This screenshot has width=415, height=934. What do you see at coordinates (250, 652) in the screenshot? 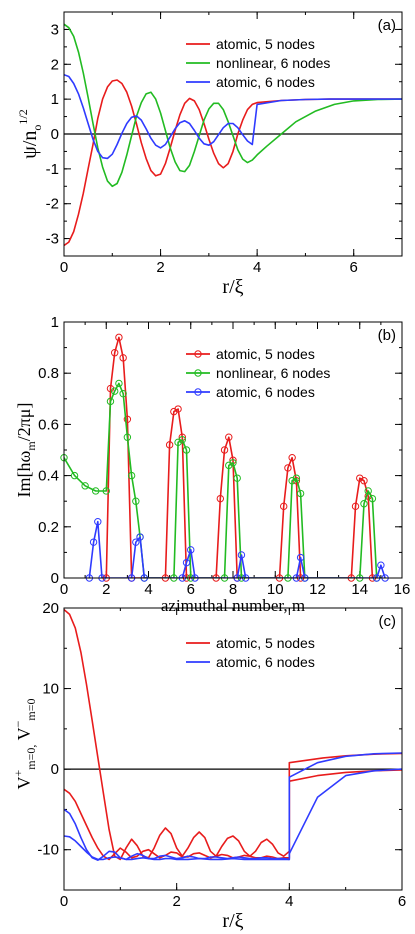
I see `legend: atomic, 5 nodes atomic, 6 nodes` at bounding box center [250, 652].